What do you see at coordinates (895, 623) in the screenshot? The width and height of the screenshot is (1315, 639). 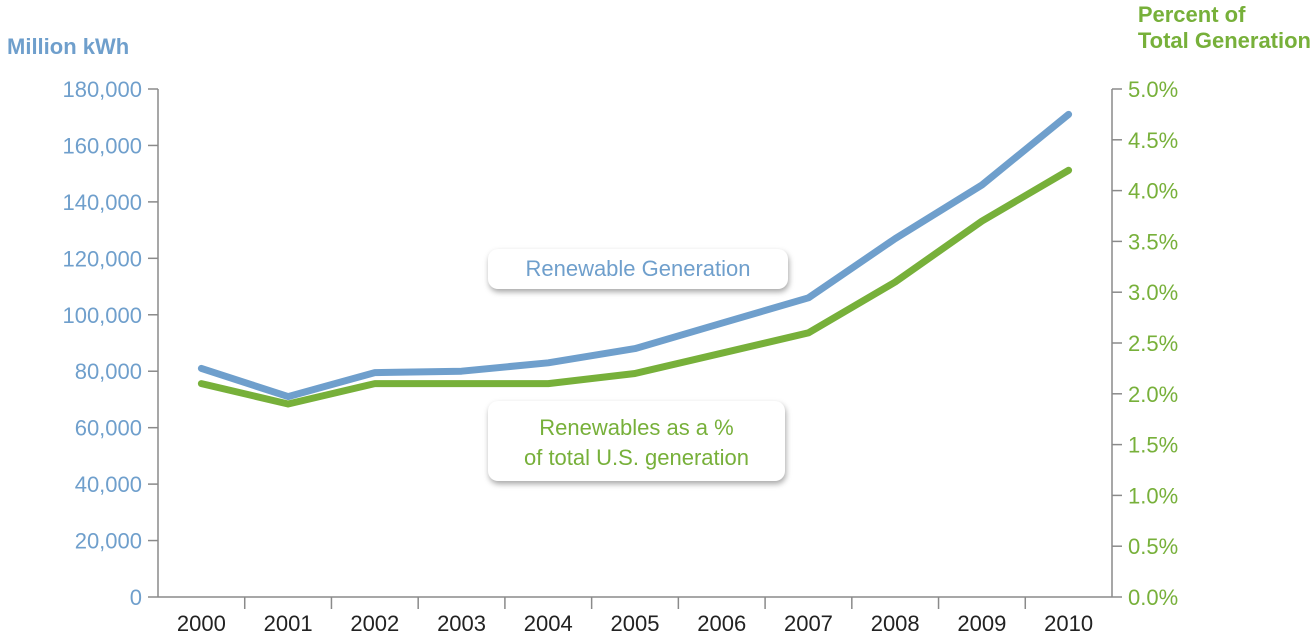 I see `x-tick-label: 2008` at bounding box center [895, 623].